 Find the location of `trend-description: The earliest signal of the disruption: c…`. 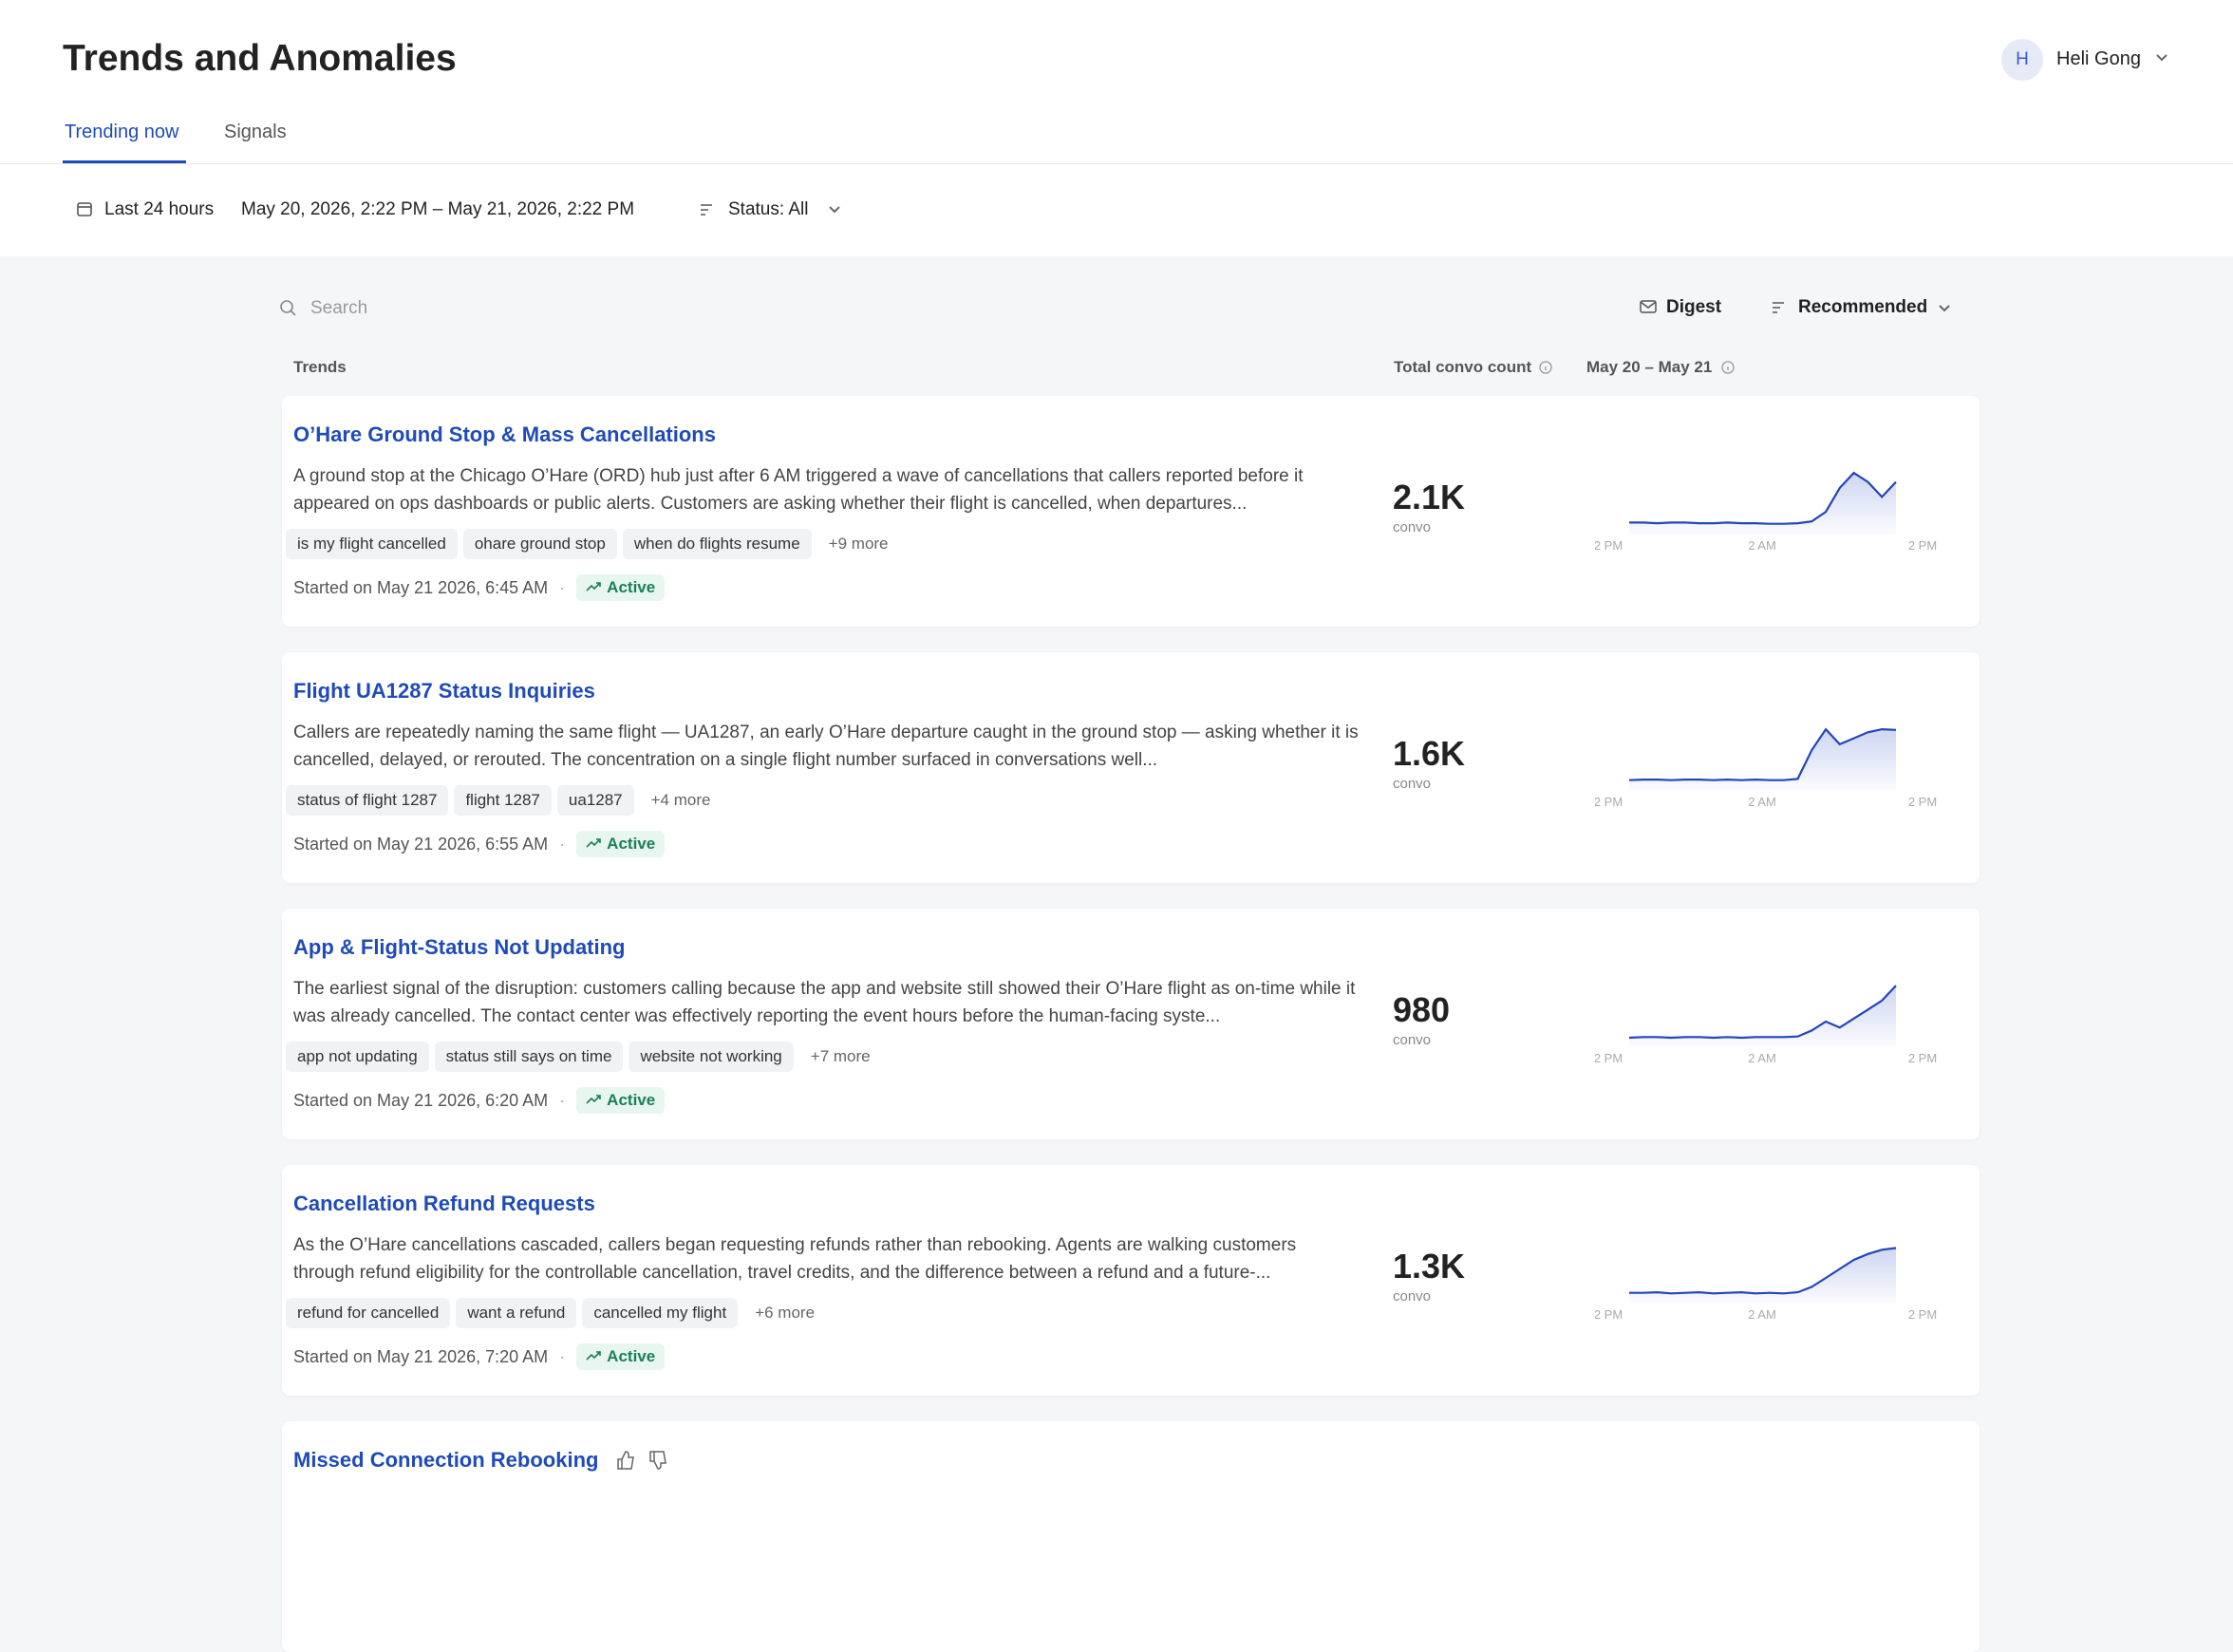

trend-description: The earliest signal of the disruption: c… is located at coordinates (824, 1002).